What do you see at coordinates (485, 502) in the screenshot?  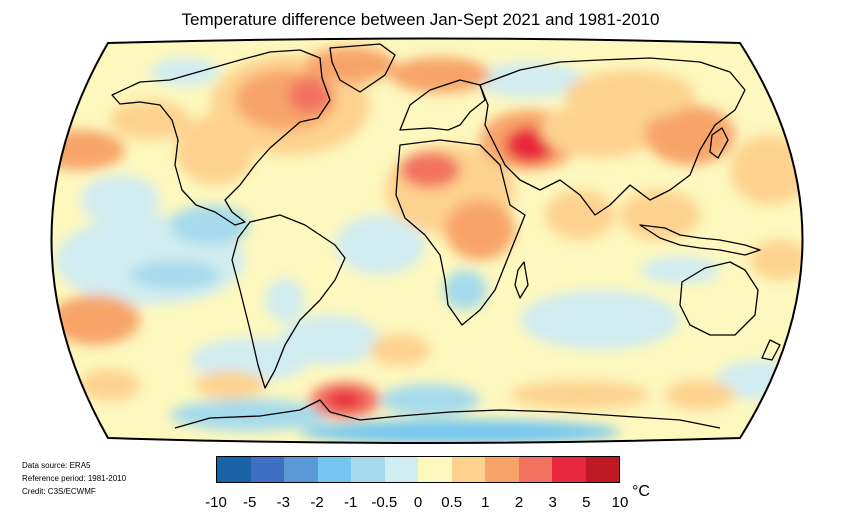 I see `legend-tick-label: 1` at bounding box center [485, 502].